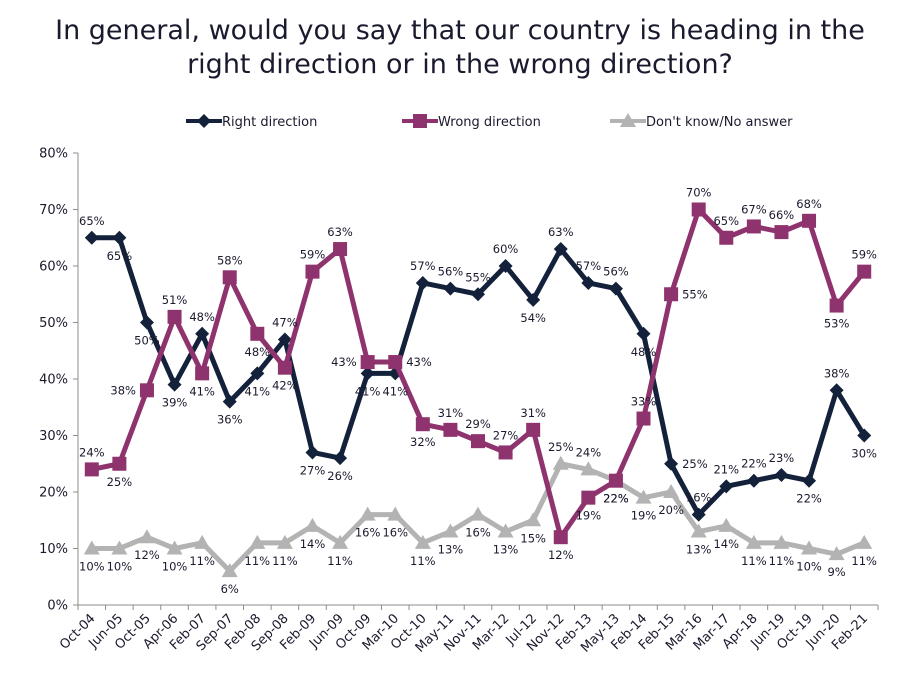 This screenshot has width=920, height=673. Describe the element at coordinates (506, 249) in the screenshot. I see `data-label: 60%` at that location.